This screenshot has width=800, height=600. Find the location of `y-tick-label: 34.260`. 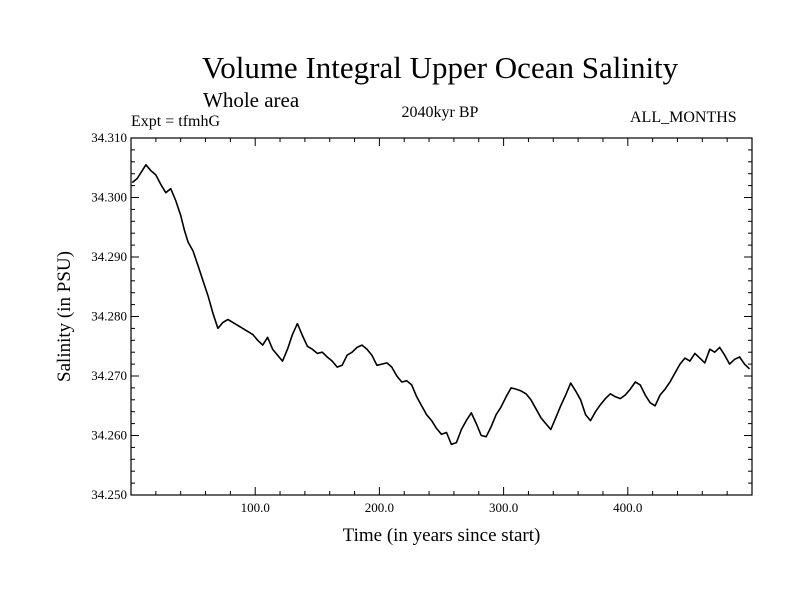

y-tick-label: 34.260 is located at coordinates (109, 435).